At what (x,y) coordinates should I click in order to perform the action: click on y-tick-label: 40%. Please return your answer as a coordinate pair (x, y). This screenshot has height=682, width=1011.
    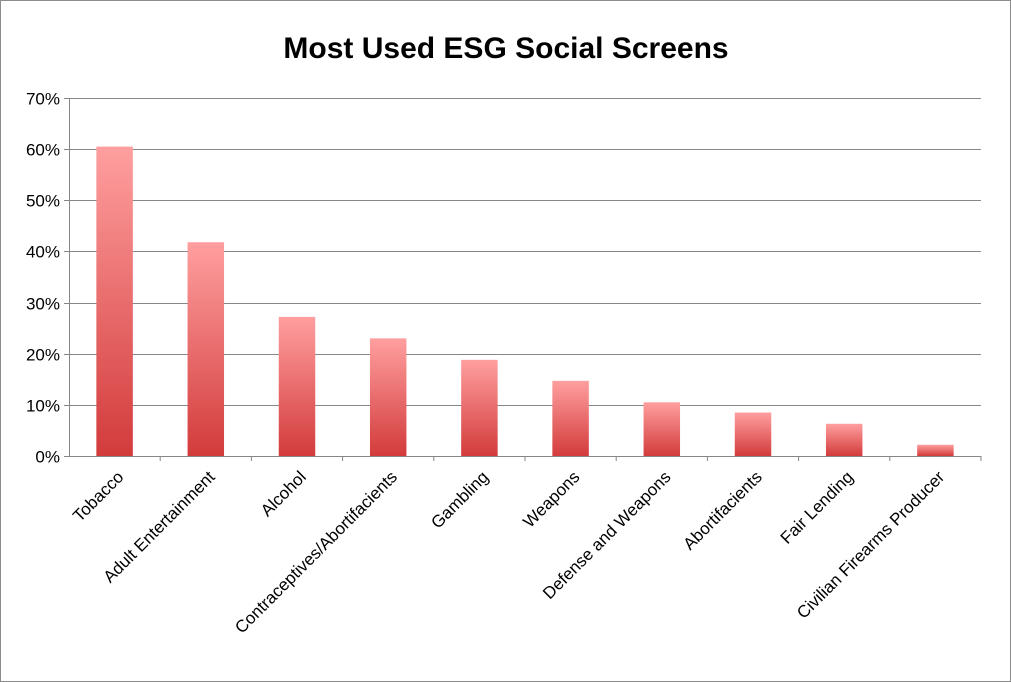
    Looking at the image, I should click on (43, 252).